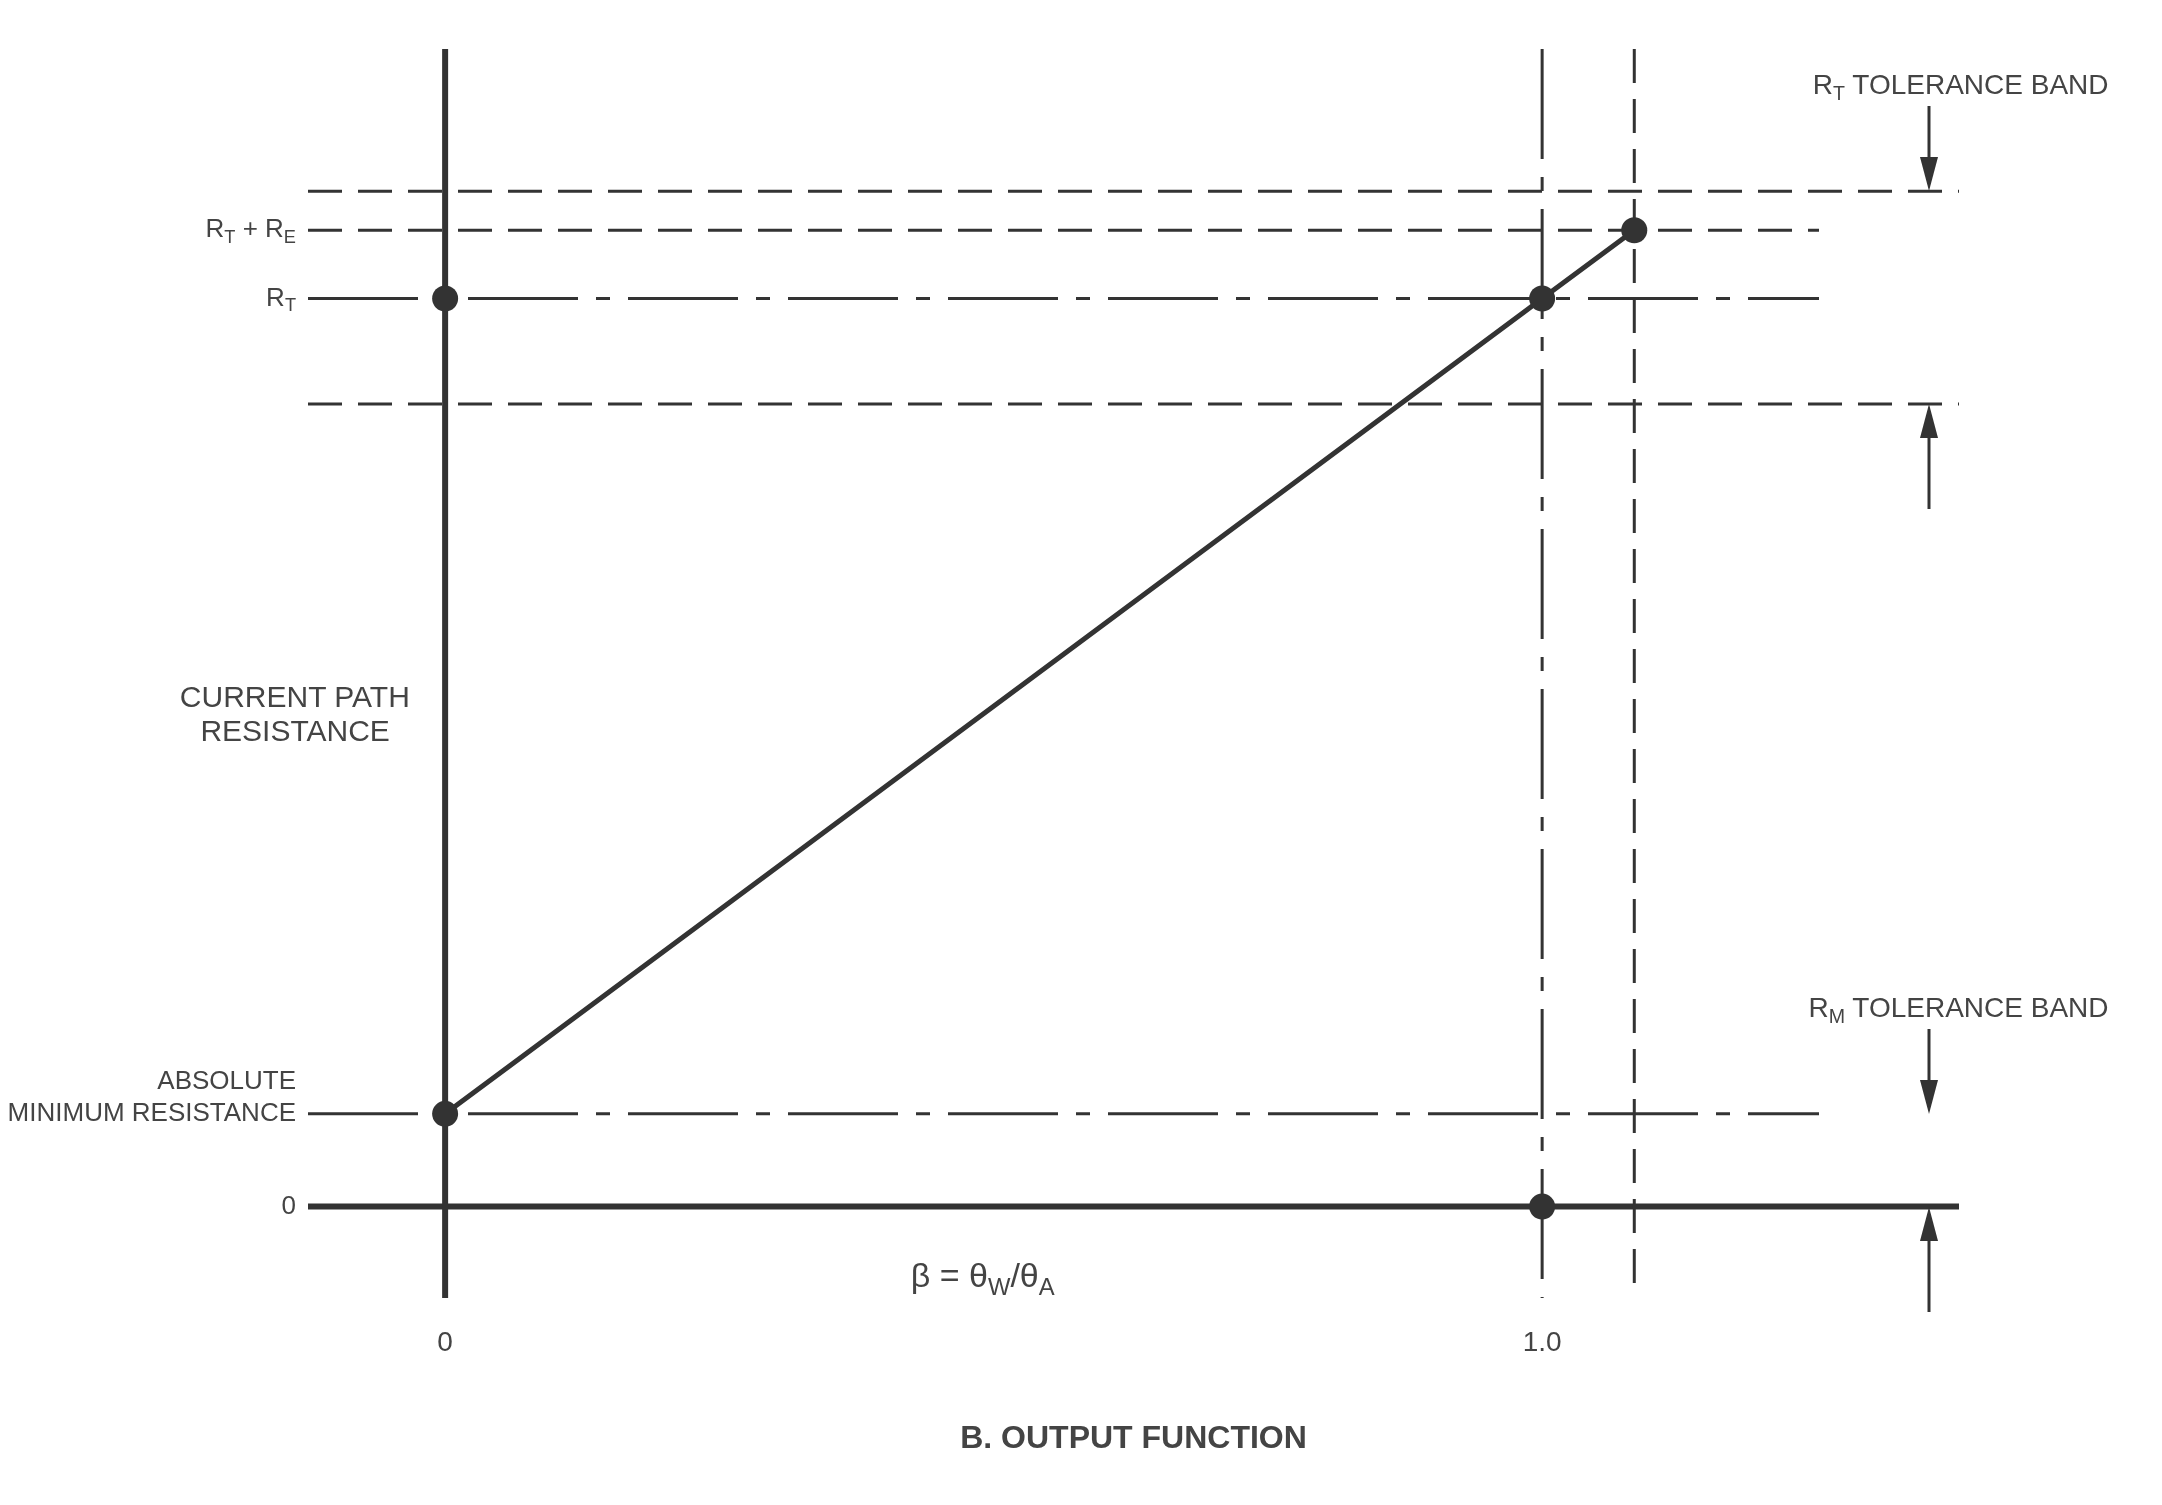  Describe the element at coordinates (1133, 1436) in the screenshot. I see `text: B. OUTPUT FUNCTION` at that location.